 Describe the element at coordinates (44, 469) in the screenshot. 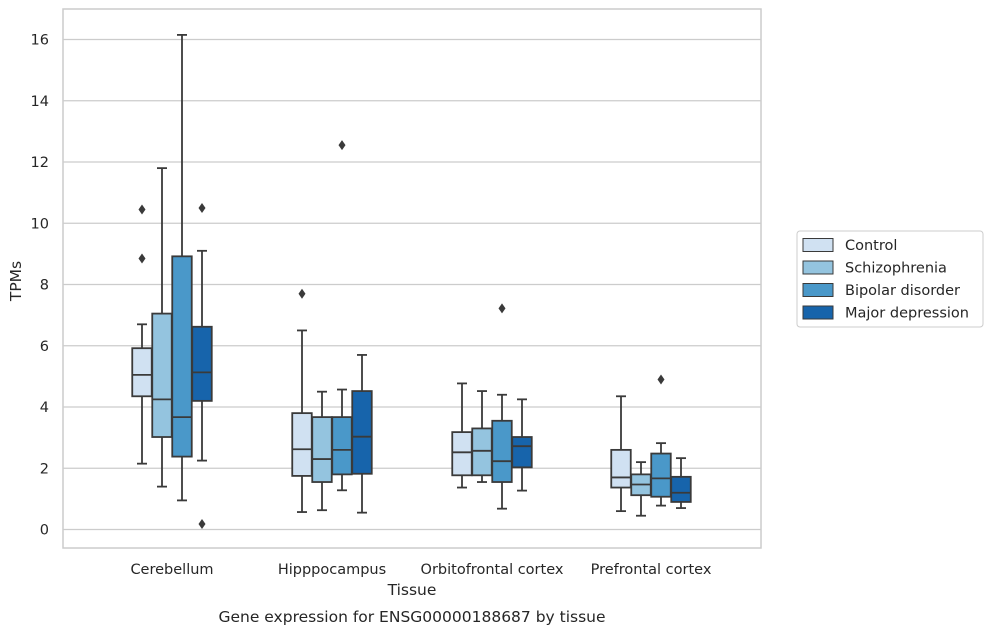

I see `y-tick-label: 2` at that location.